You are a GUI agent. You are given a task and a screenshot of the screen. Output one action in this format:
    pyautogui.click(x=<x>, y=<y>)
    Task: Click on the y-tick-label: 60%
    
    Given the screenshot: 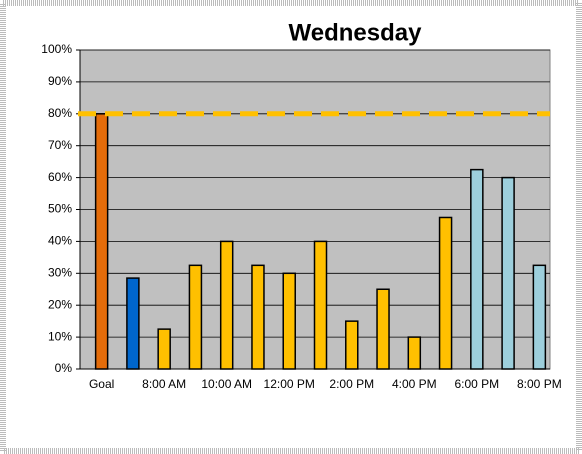 What is the action you would take?
    pyautogui.click(x=60, y=177)
    